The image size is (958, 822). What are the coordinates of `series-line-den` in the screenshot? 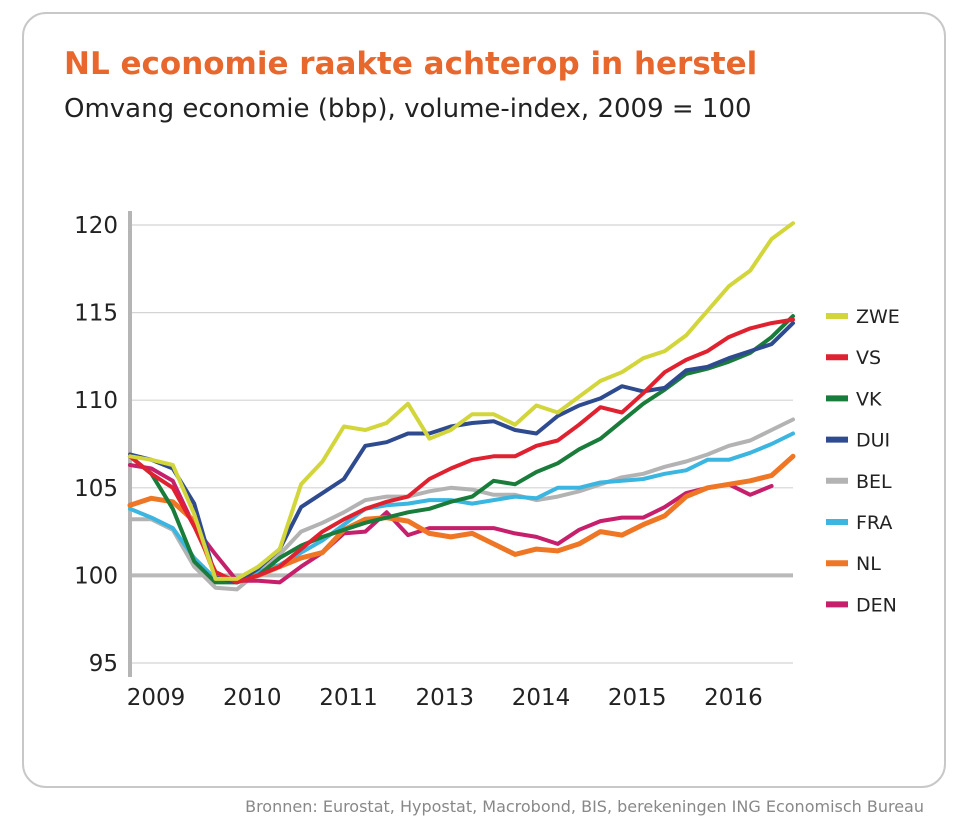 It's located at (451, 524).